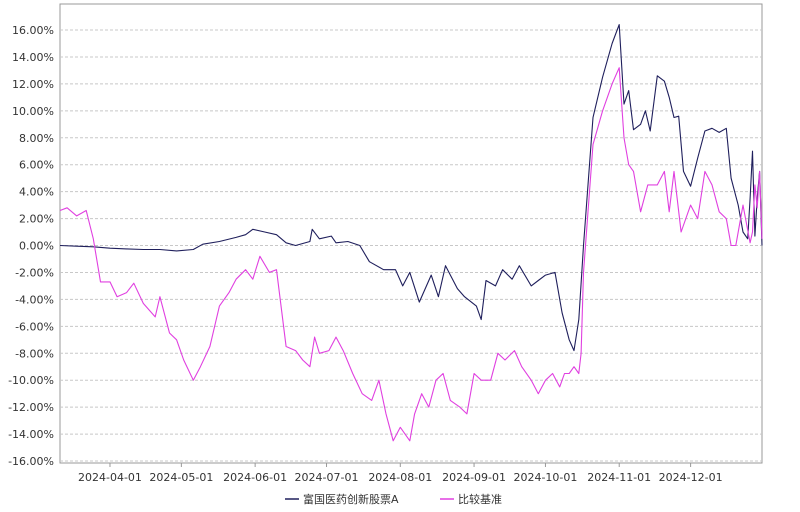  What do you see at coordinates (34, 272) in the screenshot?
I see `y-tick-label: -2.00%` at bounding box center [34, 272].